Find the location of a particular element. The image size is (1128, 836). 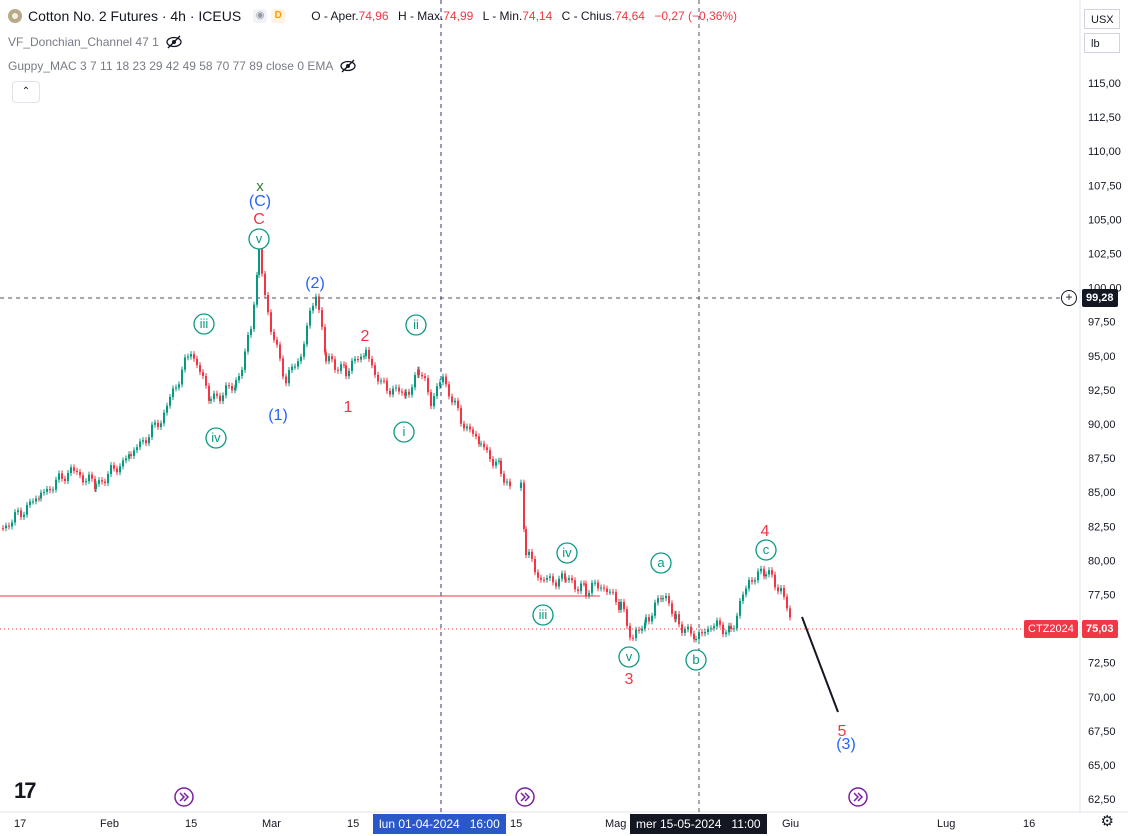

wave-red-label: 5 is located at coordinates (842, 731).